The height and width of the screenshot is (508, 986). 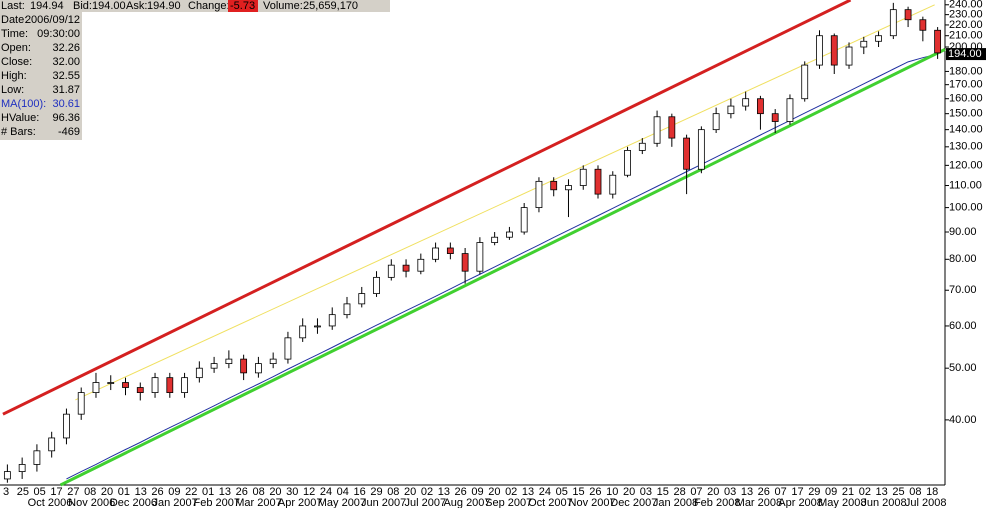 I want to click on x-month-label: Jul 2008, so click(x=926, y=502).